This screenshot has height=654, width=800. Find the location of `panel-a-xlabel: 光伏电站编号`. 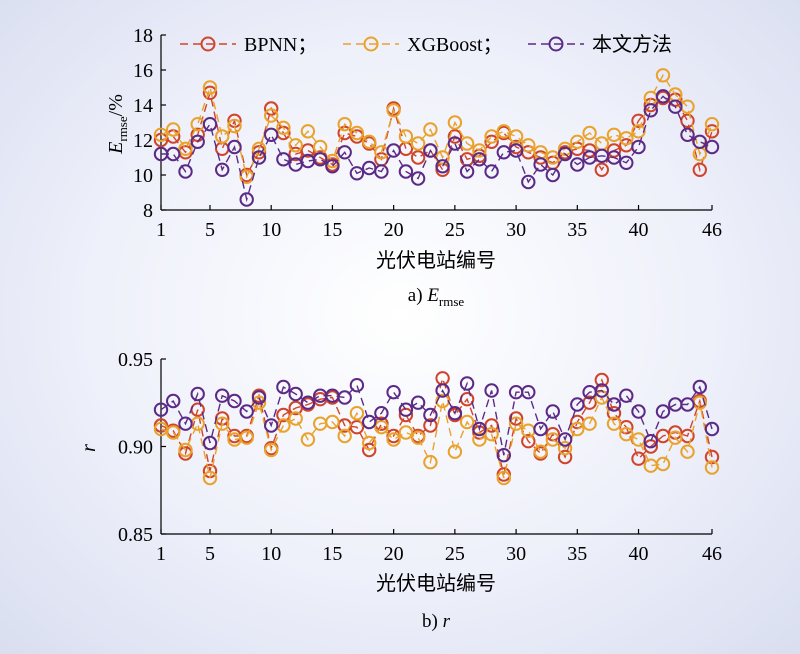

panel-a-xlabel: 光伏电站编号 is located at coordinates (436, 260).